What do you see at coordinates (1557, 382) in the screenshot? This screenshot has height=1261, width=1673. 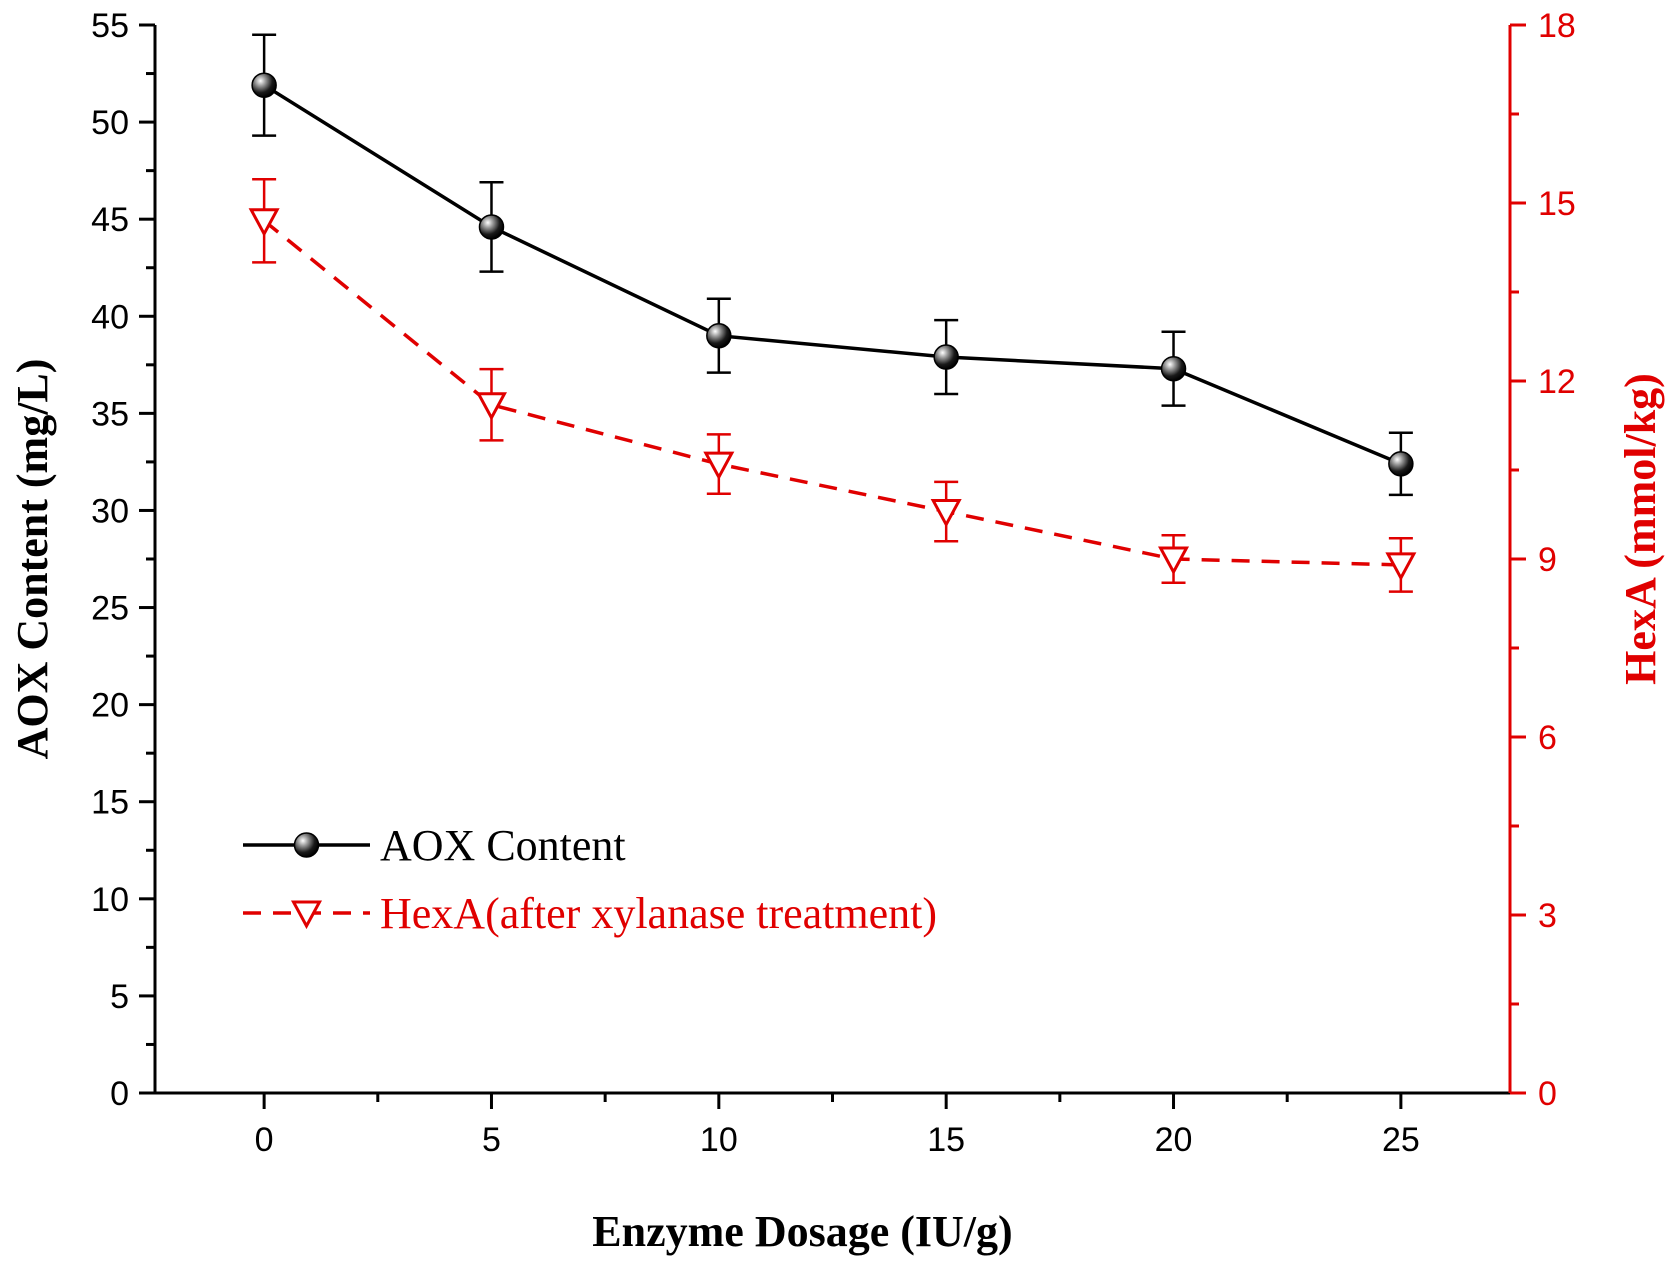 I see `y-right-tick-label: 12` at bounding box center [1557, 382].